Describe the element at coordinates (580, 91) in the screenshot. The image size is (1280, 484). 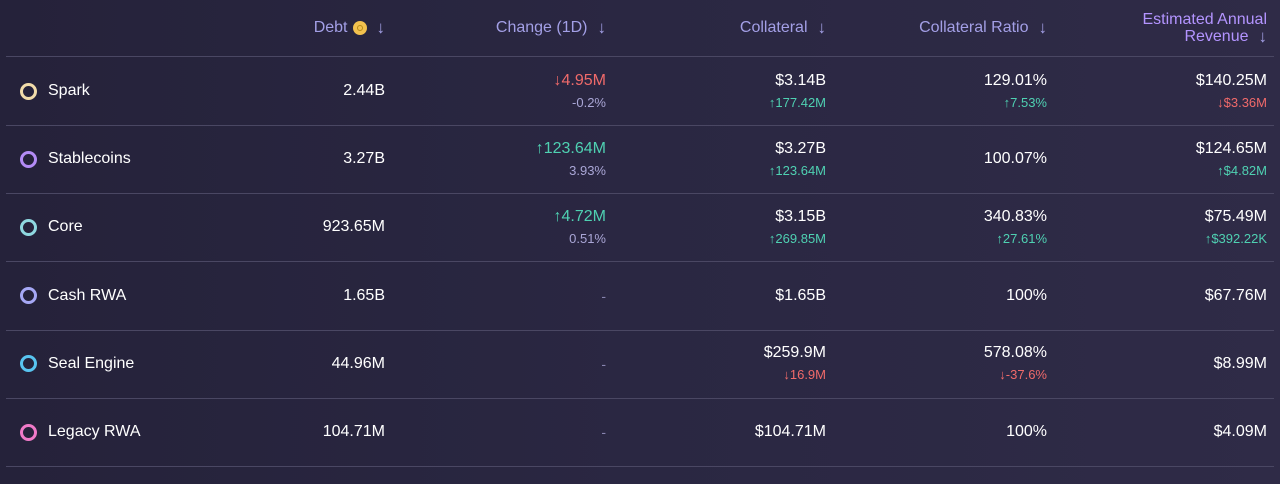
I see `change-cell: ↓4.95M -0.2%` at that location.